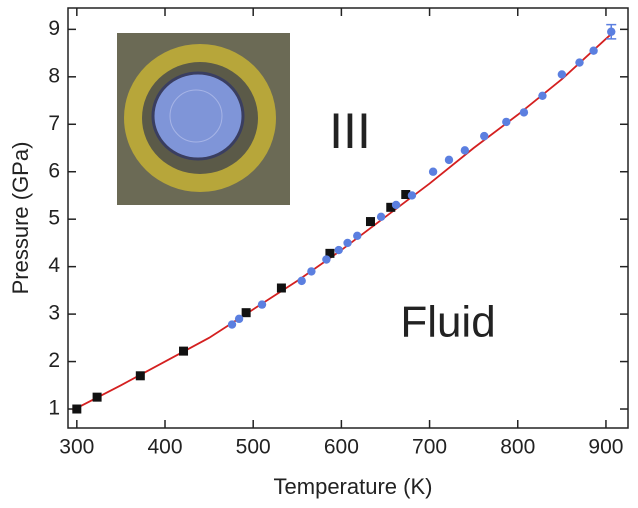 The height and width of the screenshot is (508, 638). Describe the element at coordinates (517, 447) in the screenshot. I see `x-tick-label: 800` at that location.